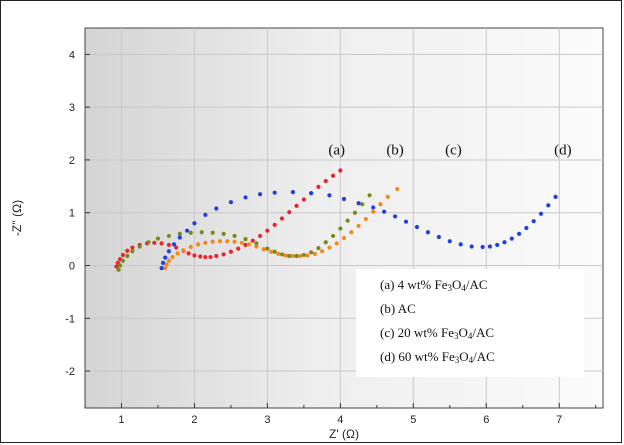 This screenshot has width=624, height=445. I want to click on x-tick-label: 1, so click(121, 420).